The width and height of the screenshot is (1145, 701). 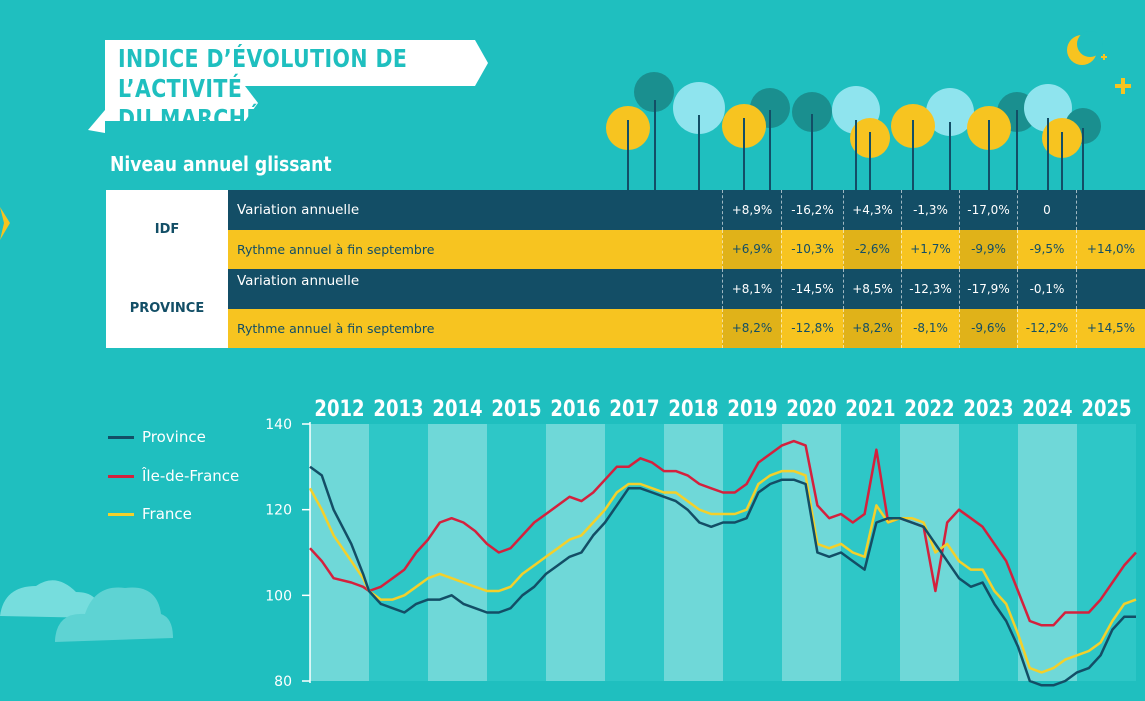 I want to click on table-cell: -8,1%, so click(x=930, y=328).